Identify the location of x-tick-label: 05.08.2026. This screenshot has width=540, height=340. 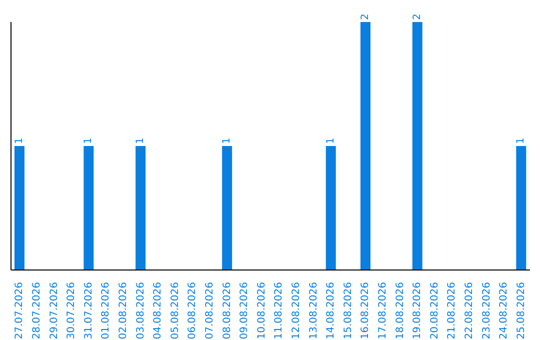
(175, 311).